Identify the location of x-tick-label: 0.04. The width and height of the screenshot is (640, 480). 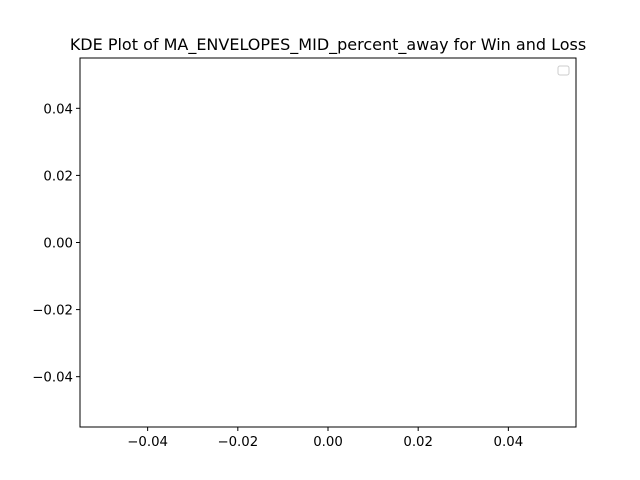
(509, 442).